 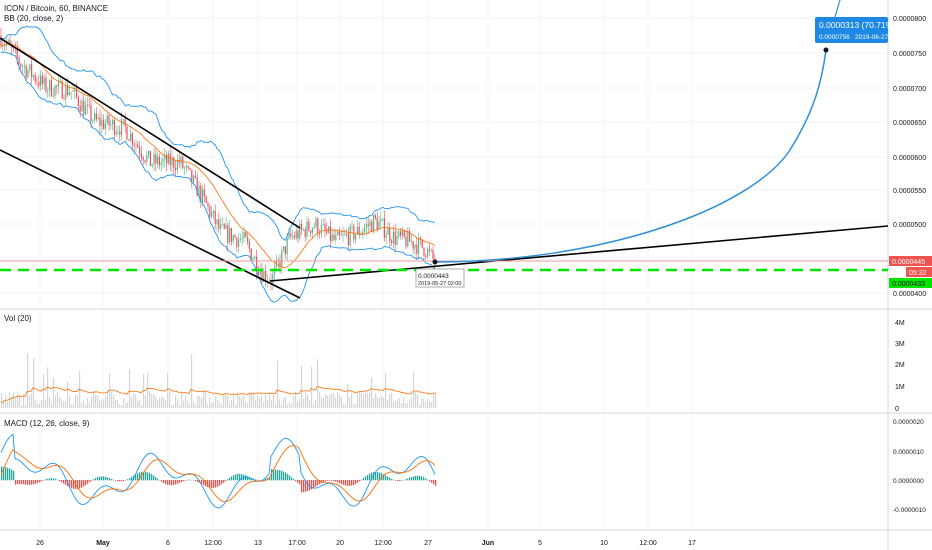 I want to click on time-axis: 26 May 6 12:00 13 17:00 20 12:00 27 Jun 5 10 12:00 17, so click(x=366, y=543).